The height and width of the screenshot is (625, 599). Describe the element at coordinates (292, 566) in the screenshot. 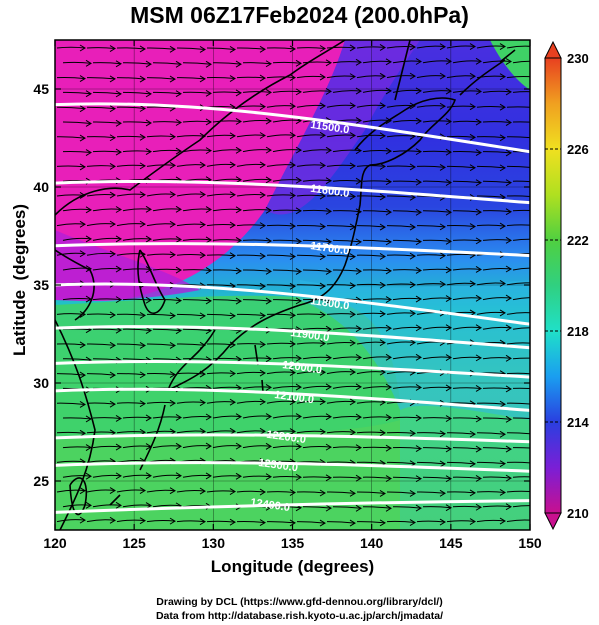

I see `x-axis-label: Longitude (degrees)` at that location.